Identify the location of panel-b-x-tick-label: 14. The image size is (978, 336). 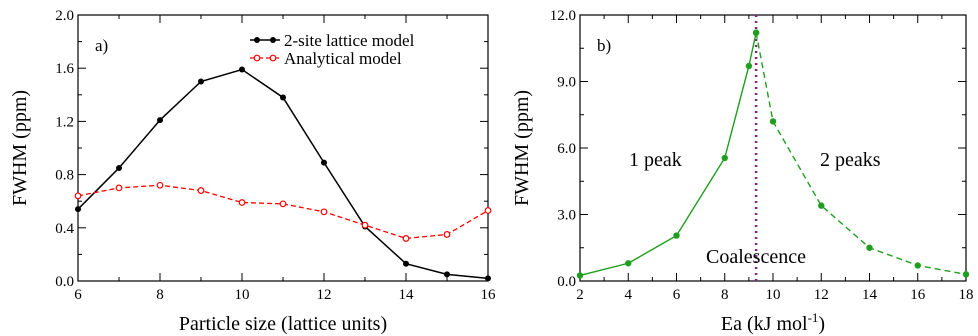
(870, 295).